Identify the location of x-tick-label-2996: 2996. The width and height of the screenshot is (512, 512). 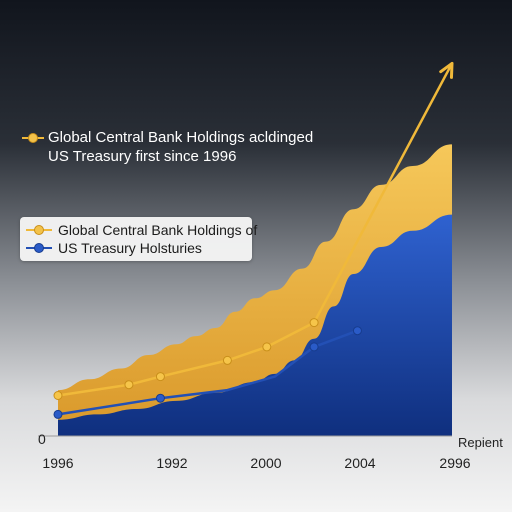
(454, 463).